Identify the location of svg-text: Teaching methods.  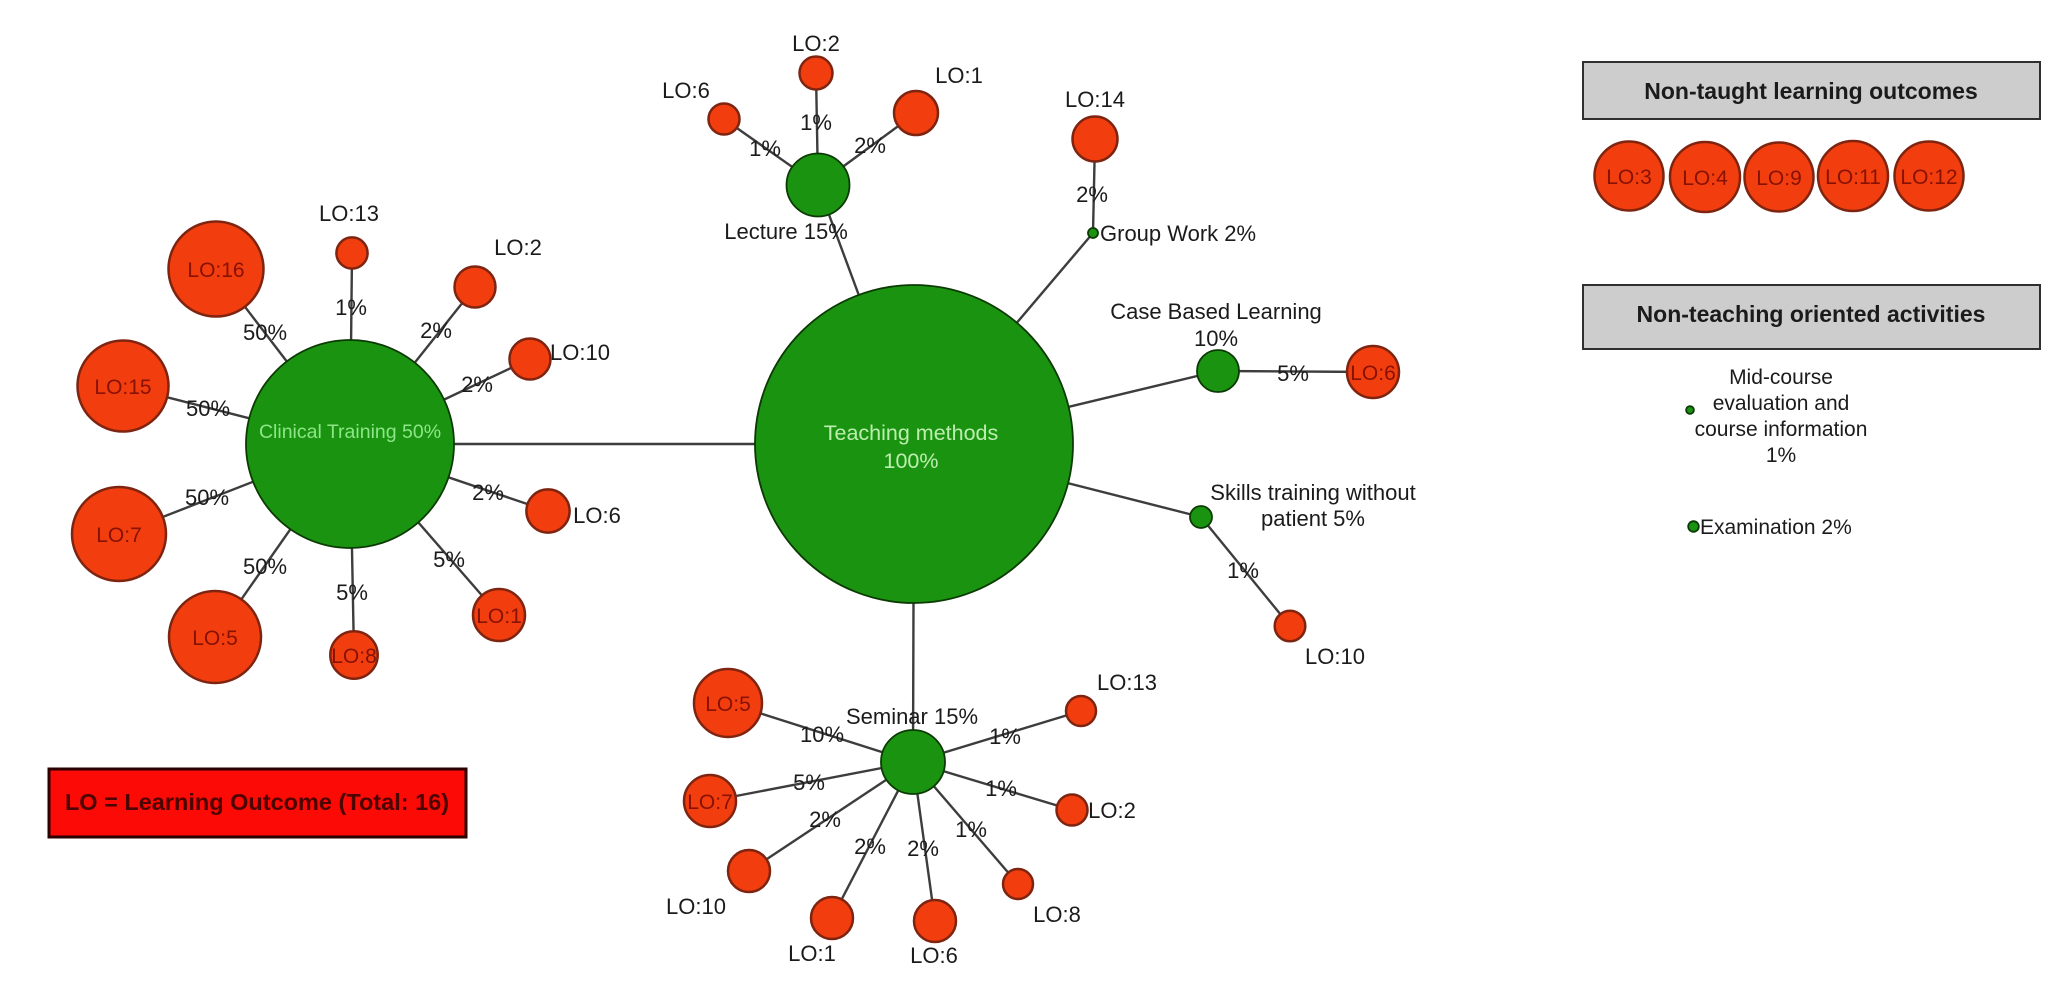
(911, 433).